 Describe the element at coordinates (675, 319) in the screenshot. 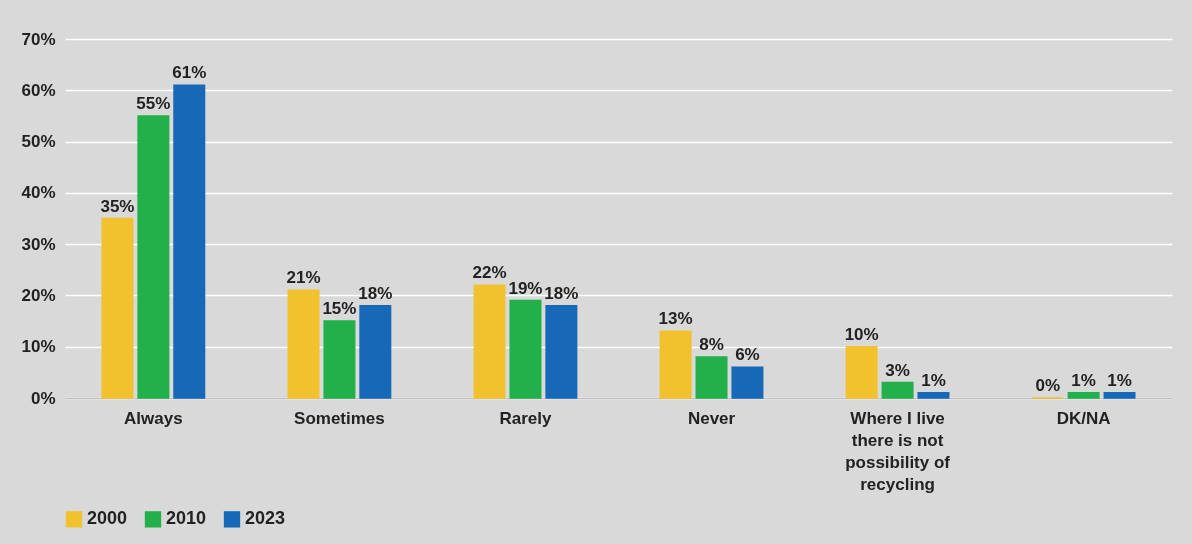

I see `data-label: 13%` at that location.